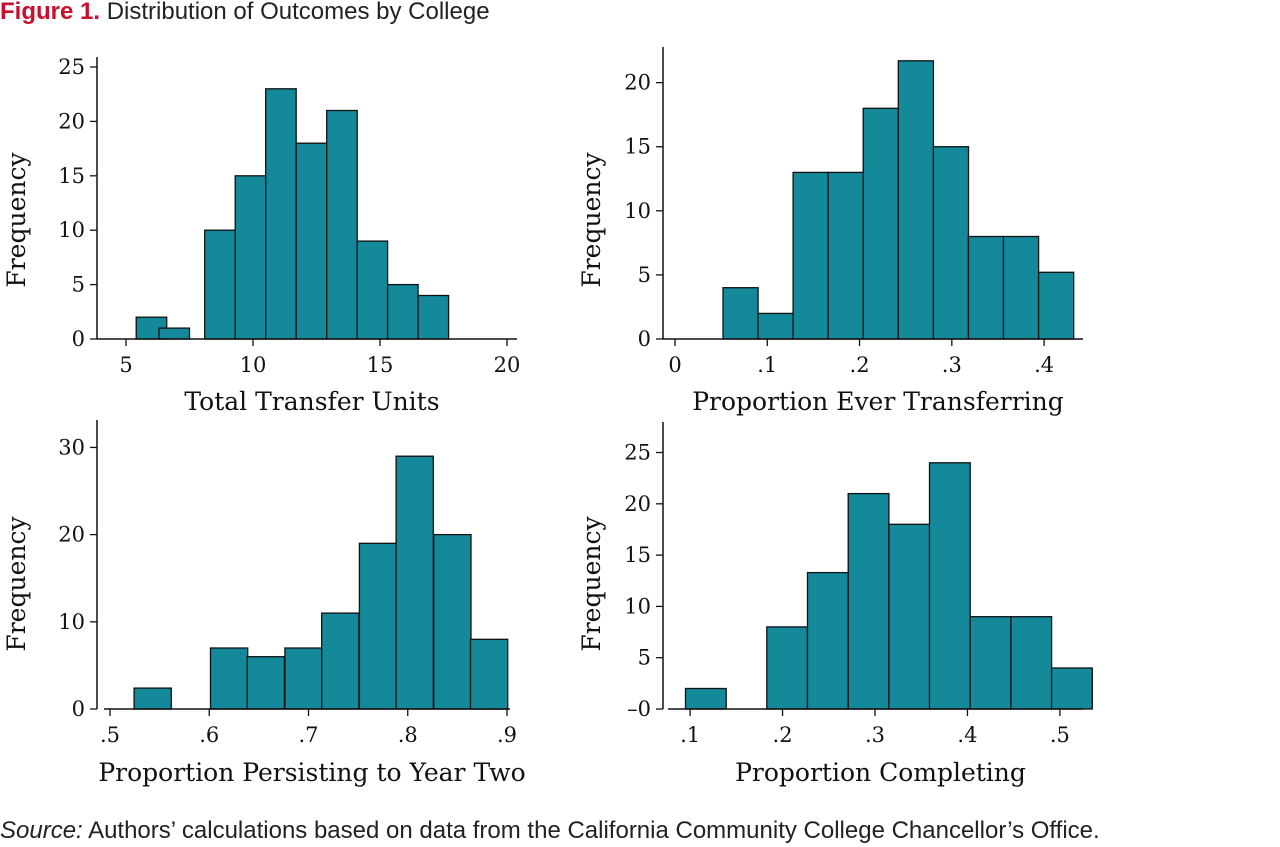  Describe the element at coordinates (880, 772) in the screenshot. I see `x-axis-title: Proportion Completing` at that location.